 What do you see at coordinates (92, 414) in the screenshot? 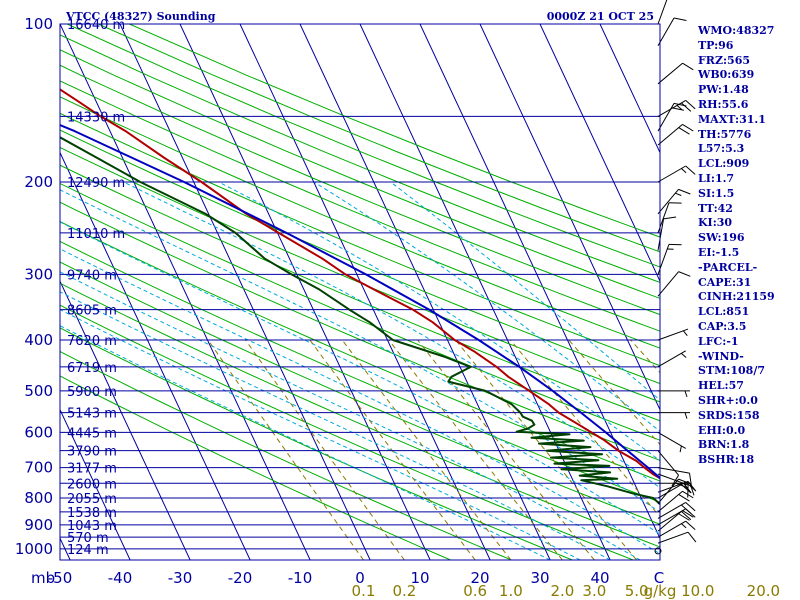
I see `height-label: 5143 m` at bounding box center [92, 414].